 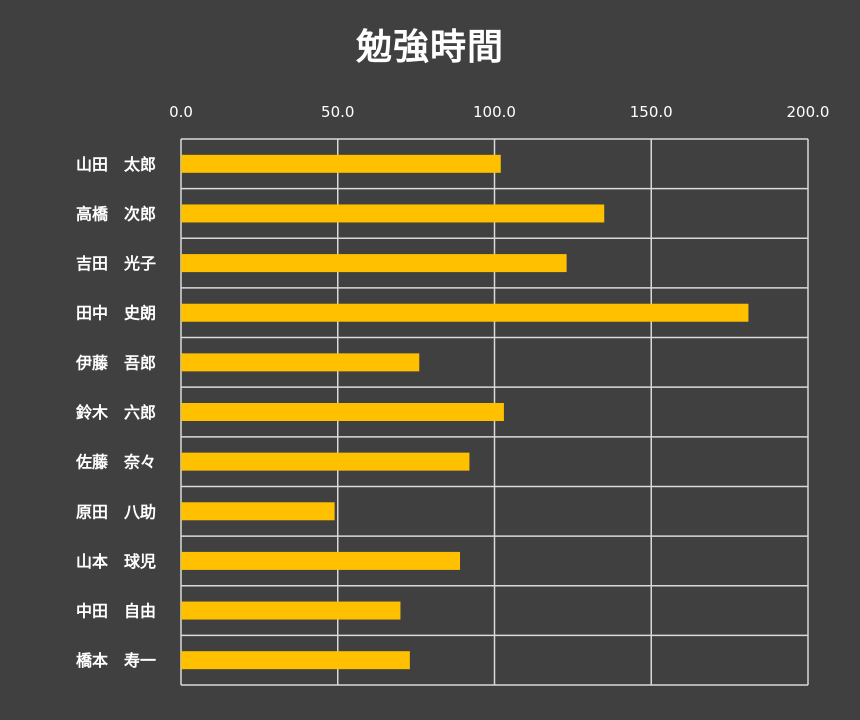 I want to click on x-tick-label: 50.0, so click(x=337, y=112).